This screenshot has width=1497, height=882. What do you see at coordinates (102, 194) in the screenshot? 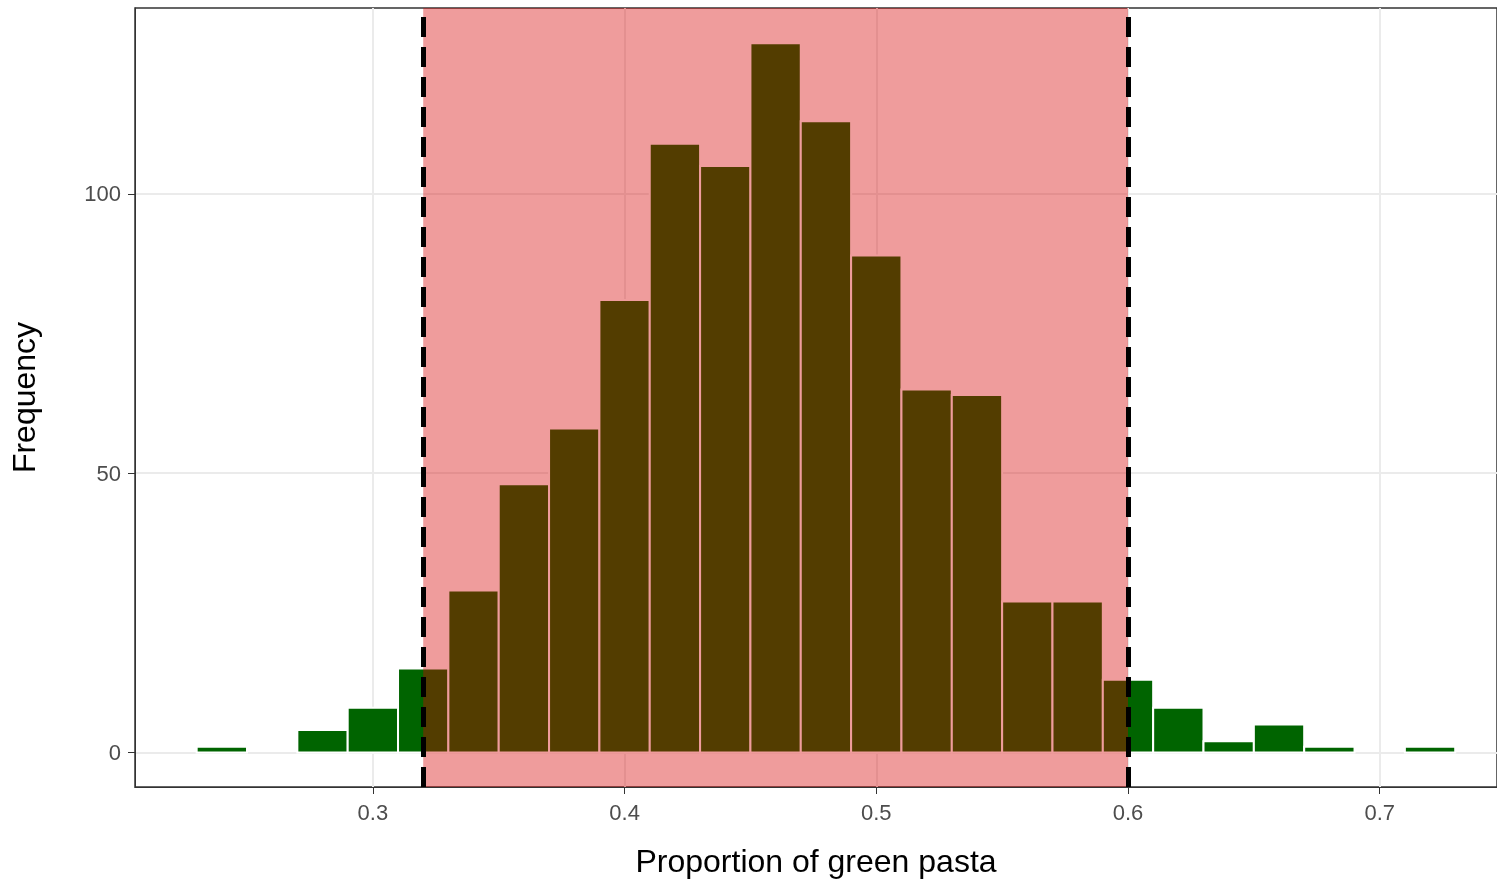
I see `y-tick-label: 100` at bounding box center [102, 194].